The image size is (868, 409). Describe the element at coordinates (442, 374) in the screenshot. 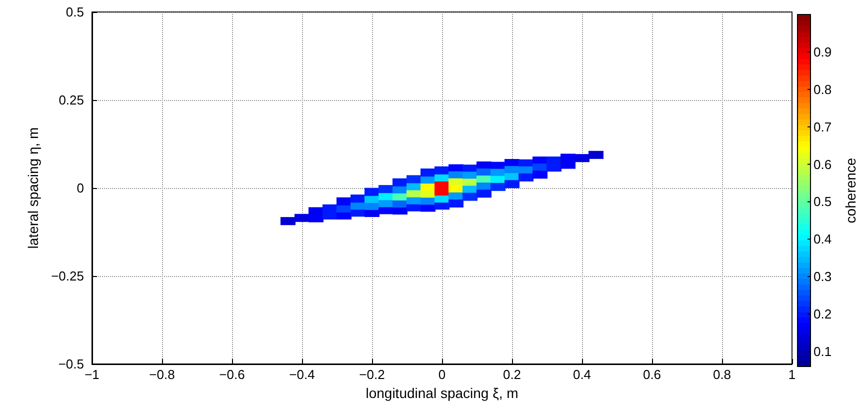

I see `x-tick-label: 0` at that location.